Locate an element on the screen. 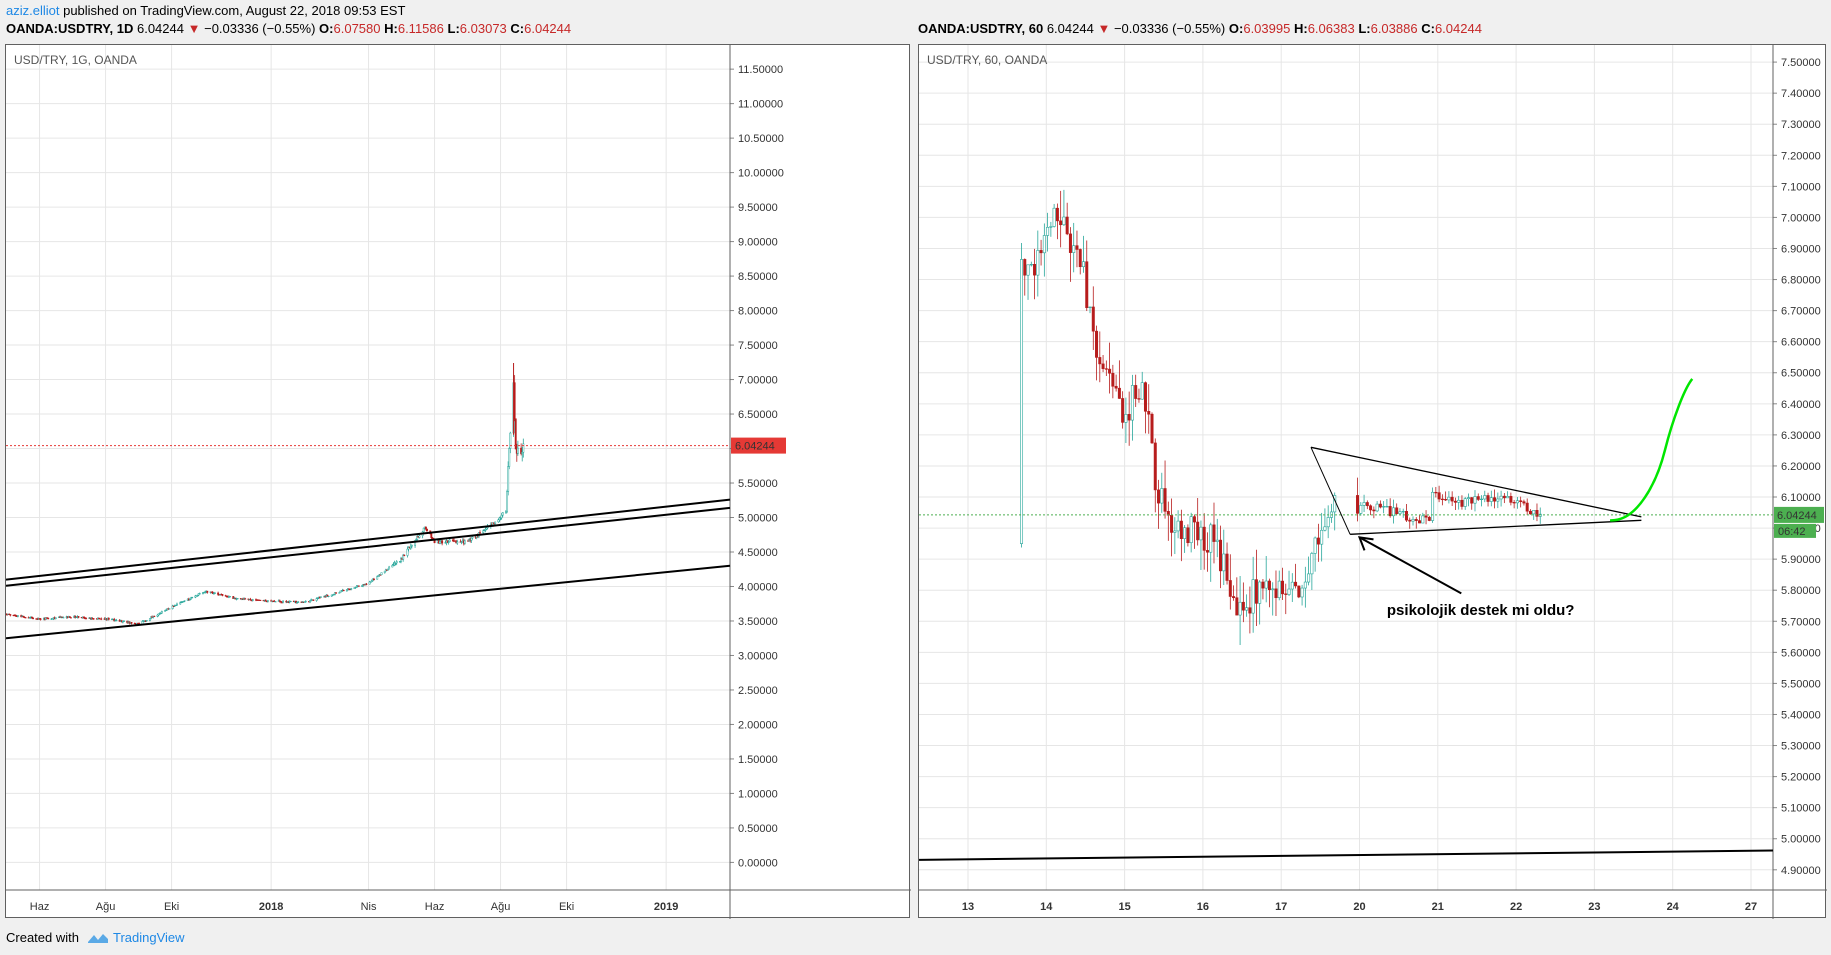 Image resolution: width=1831 pixels, height=955 pixels. right-change: −0.03336 (−0.55%) is located at coordinates (1169, 28).